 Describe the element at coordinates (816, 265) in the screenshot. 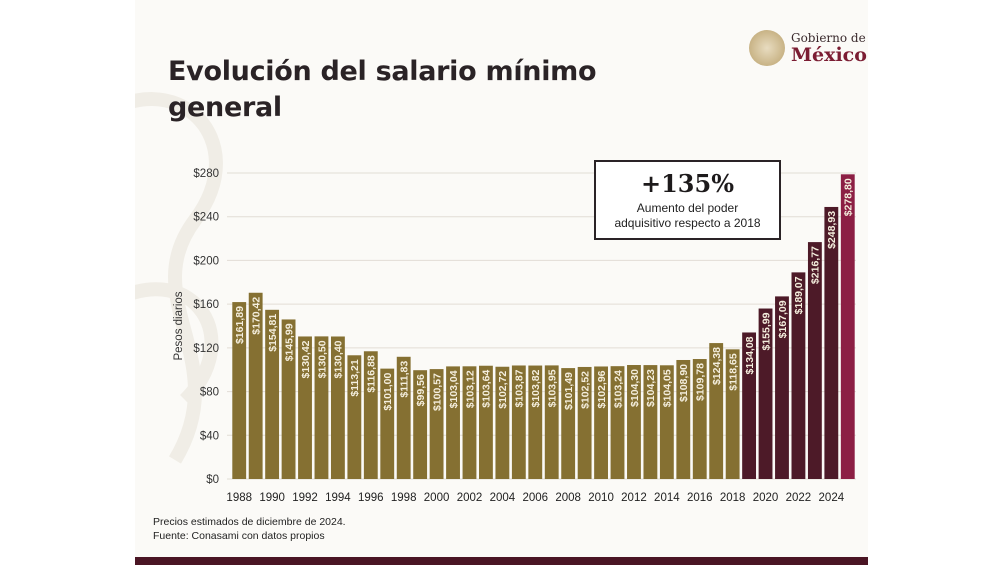

I see `bar-value-label: $216,77` at that location.